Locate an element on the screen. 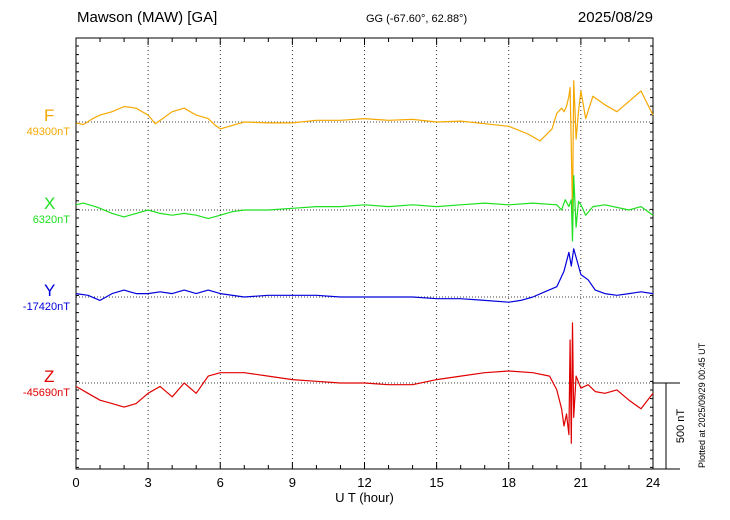  x-tick-label: 6 is located at coordinates (220, 482).